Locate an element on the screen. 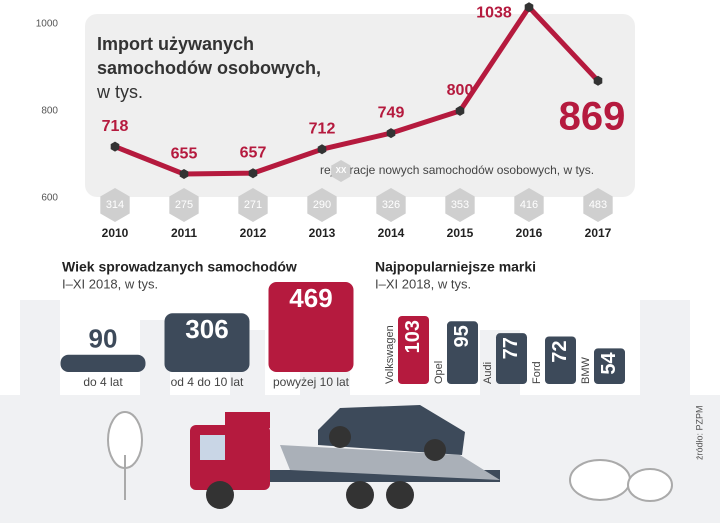 Image resolution: width=720 pixels, height=523 pixels. value-label: 54 is located at coordinates (609, 362).